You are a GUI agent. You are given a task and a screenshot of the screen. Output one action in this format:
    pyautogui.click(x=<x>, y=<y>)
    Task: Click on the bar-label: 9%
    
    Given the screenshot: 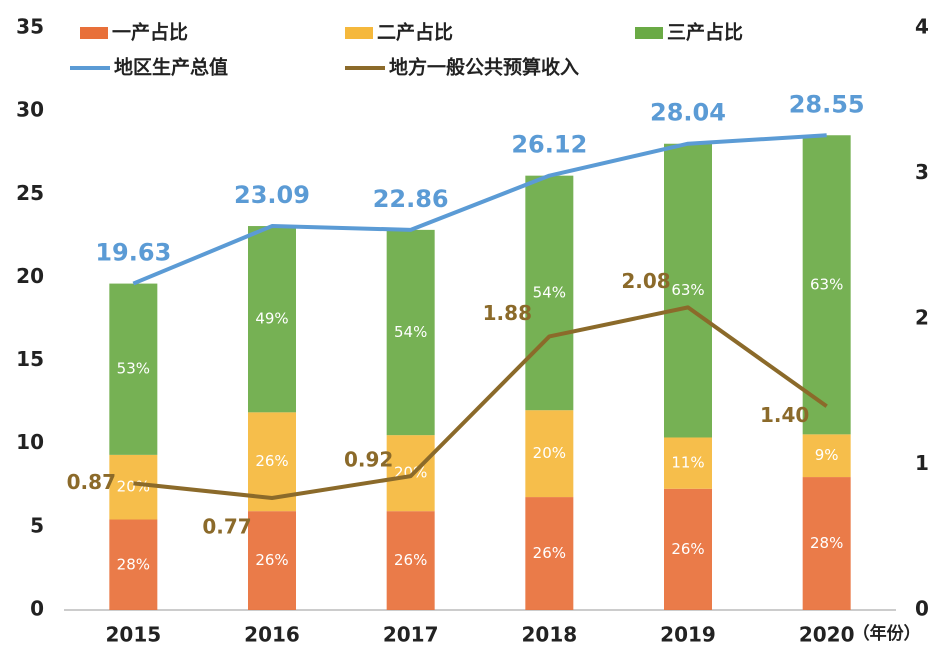 What is the action you would take?
    pyautogui.click(x=827, y=455)
    